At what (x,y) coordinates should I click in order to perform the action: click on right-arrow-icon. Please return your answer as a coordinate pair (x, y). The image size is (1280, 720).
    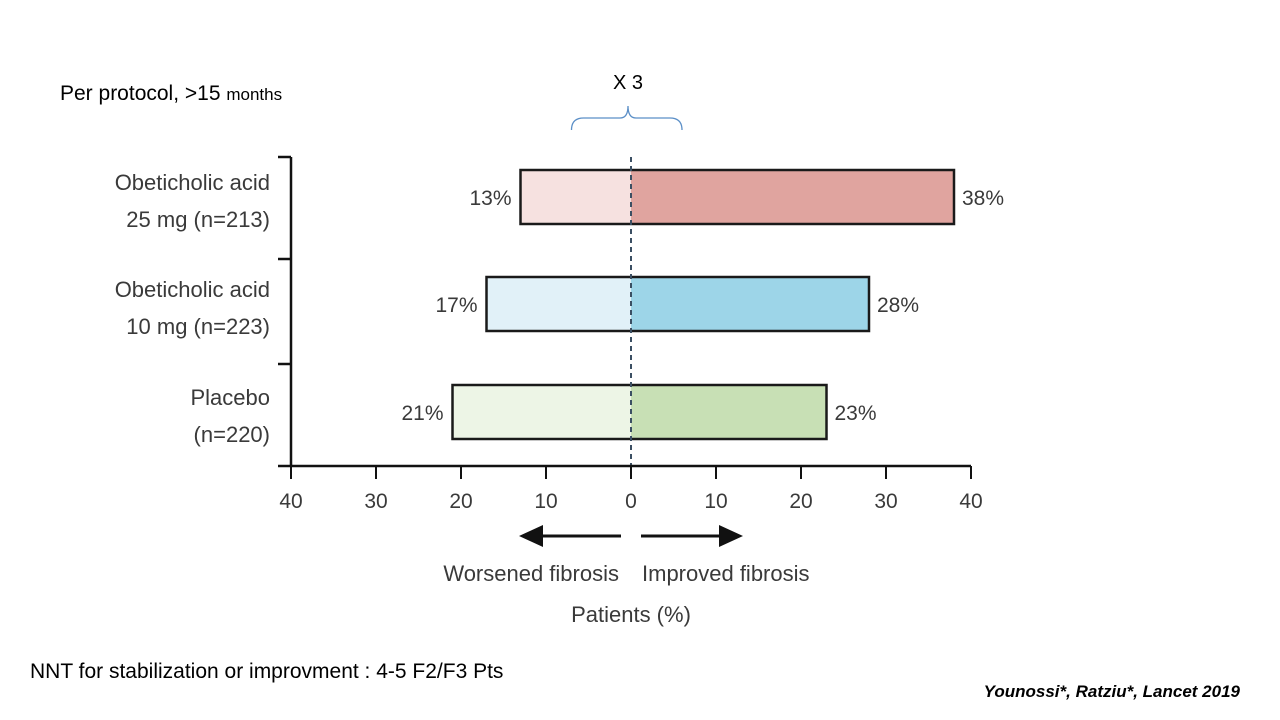
    Looking at the image, I should click on (731, 536).